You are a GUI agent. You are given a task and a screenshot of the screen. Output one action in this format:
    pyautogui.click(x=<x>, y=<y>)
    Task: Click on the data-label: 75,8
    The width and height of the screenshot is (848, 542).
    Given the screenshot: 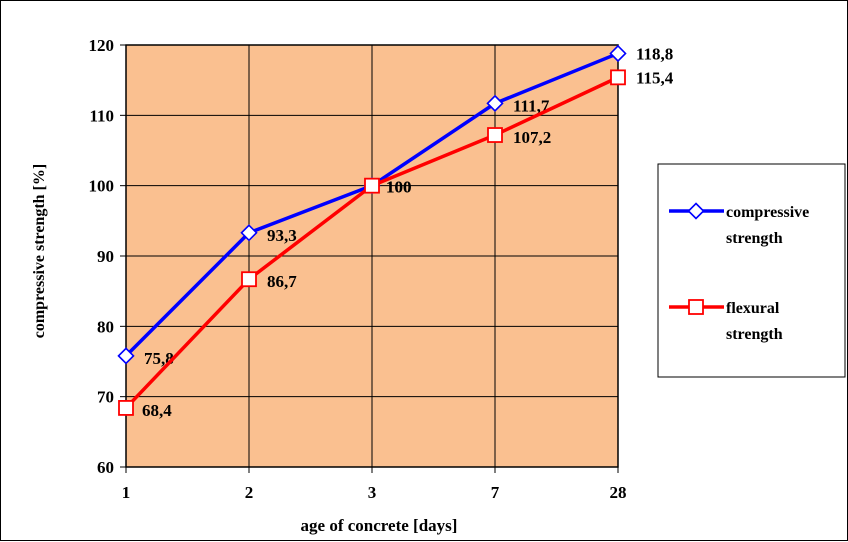 What is the action you would take?
    pyautogui.click(x=159, y=358)
    